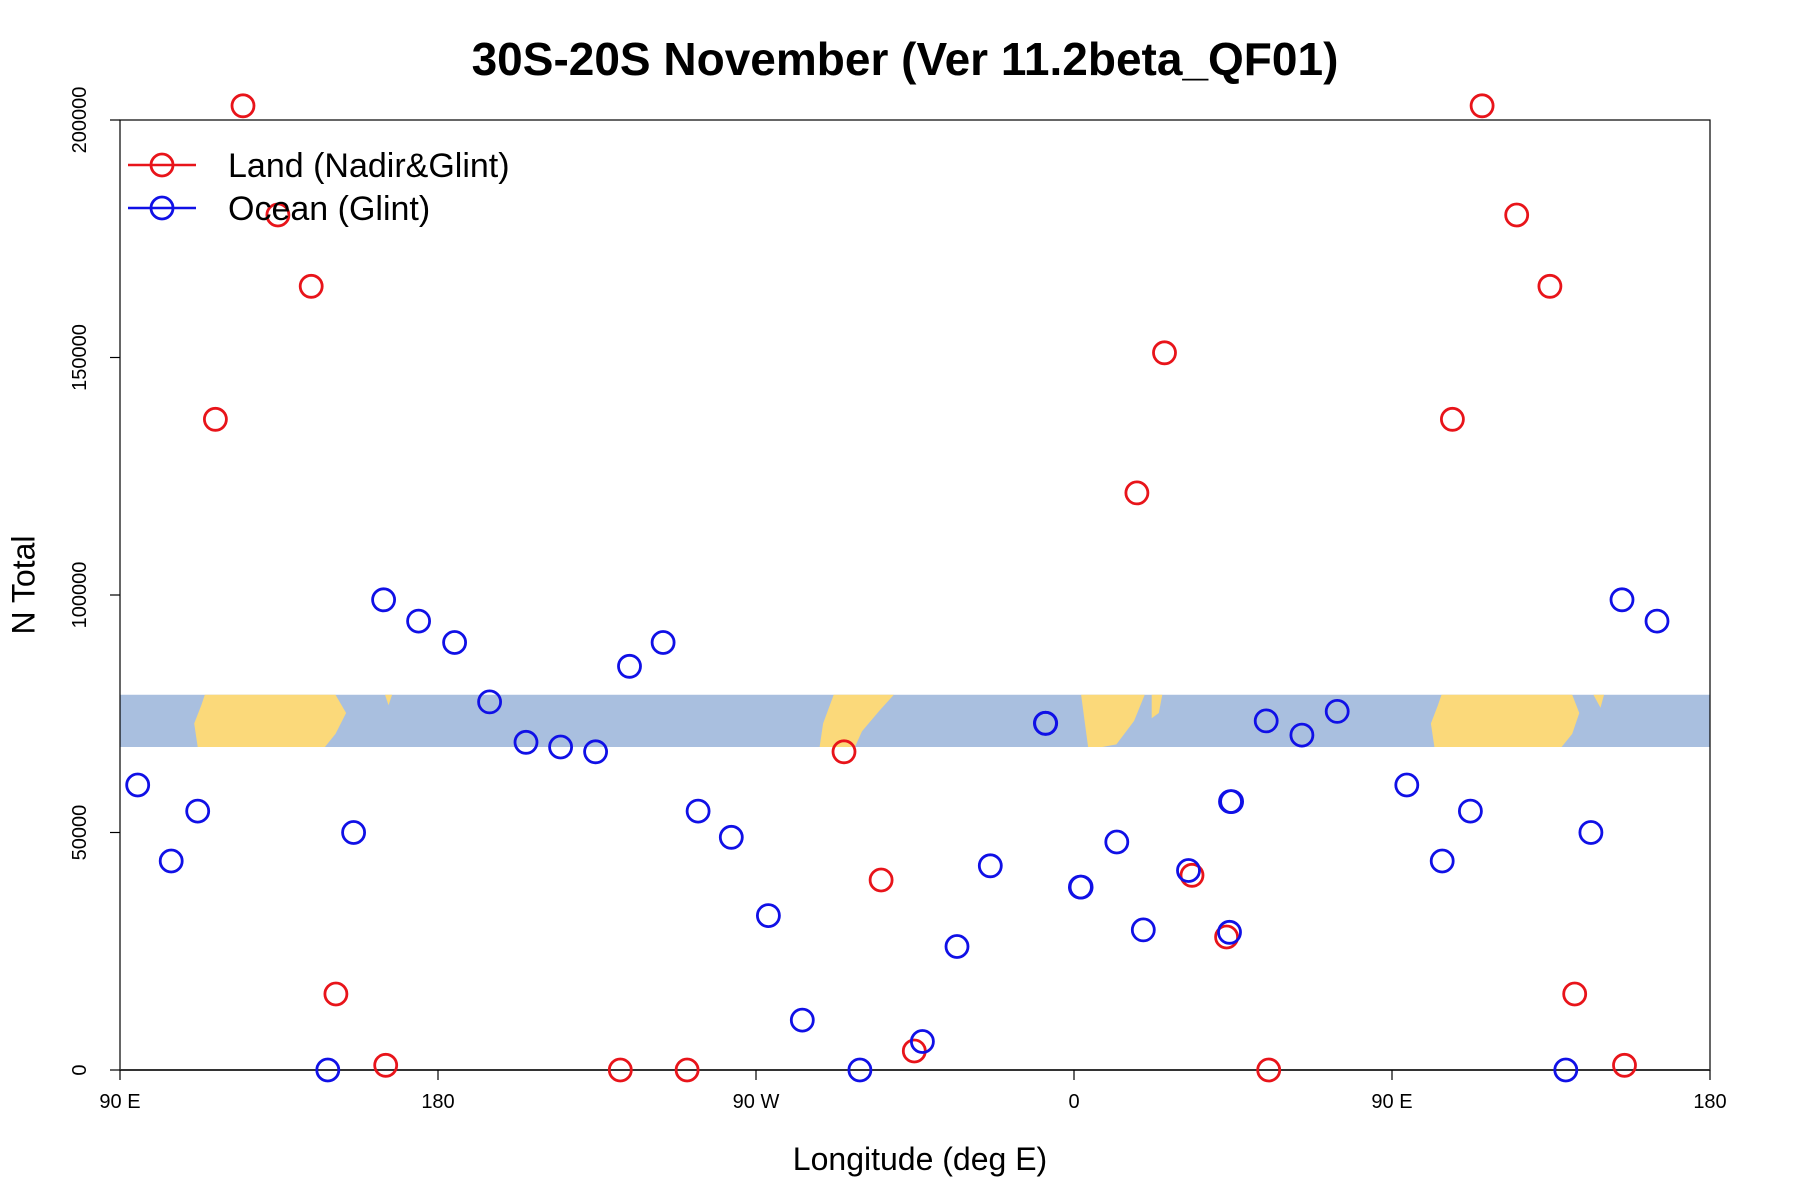 This screenshot has height=1200, width=1800. Describe the element at coordinates (162, 208) in the screenshot. I see `legend-marker-ocean` at that location.